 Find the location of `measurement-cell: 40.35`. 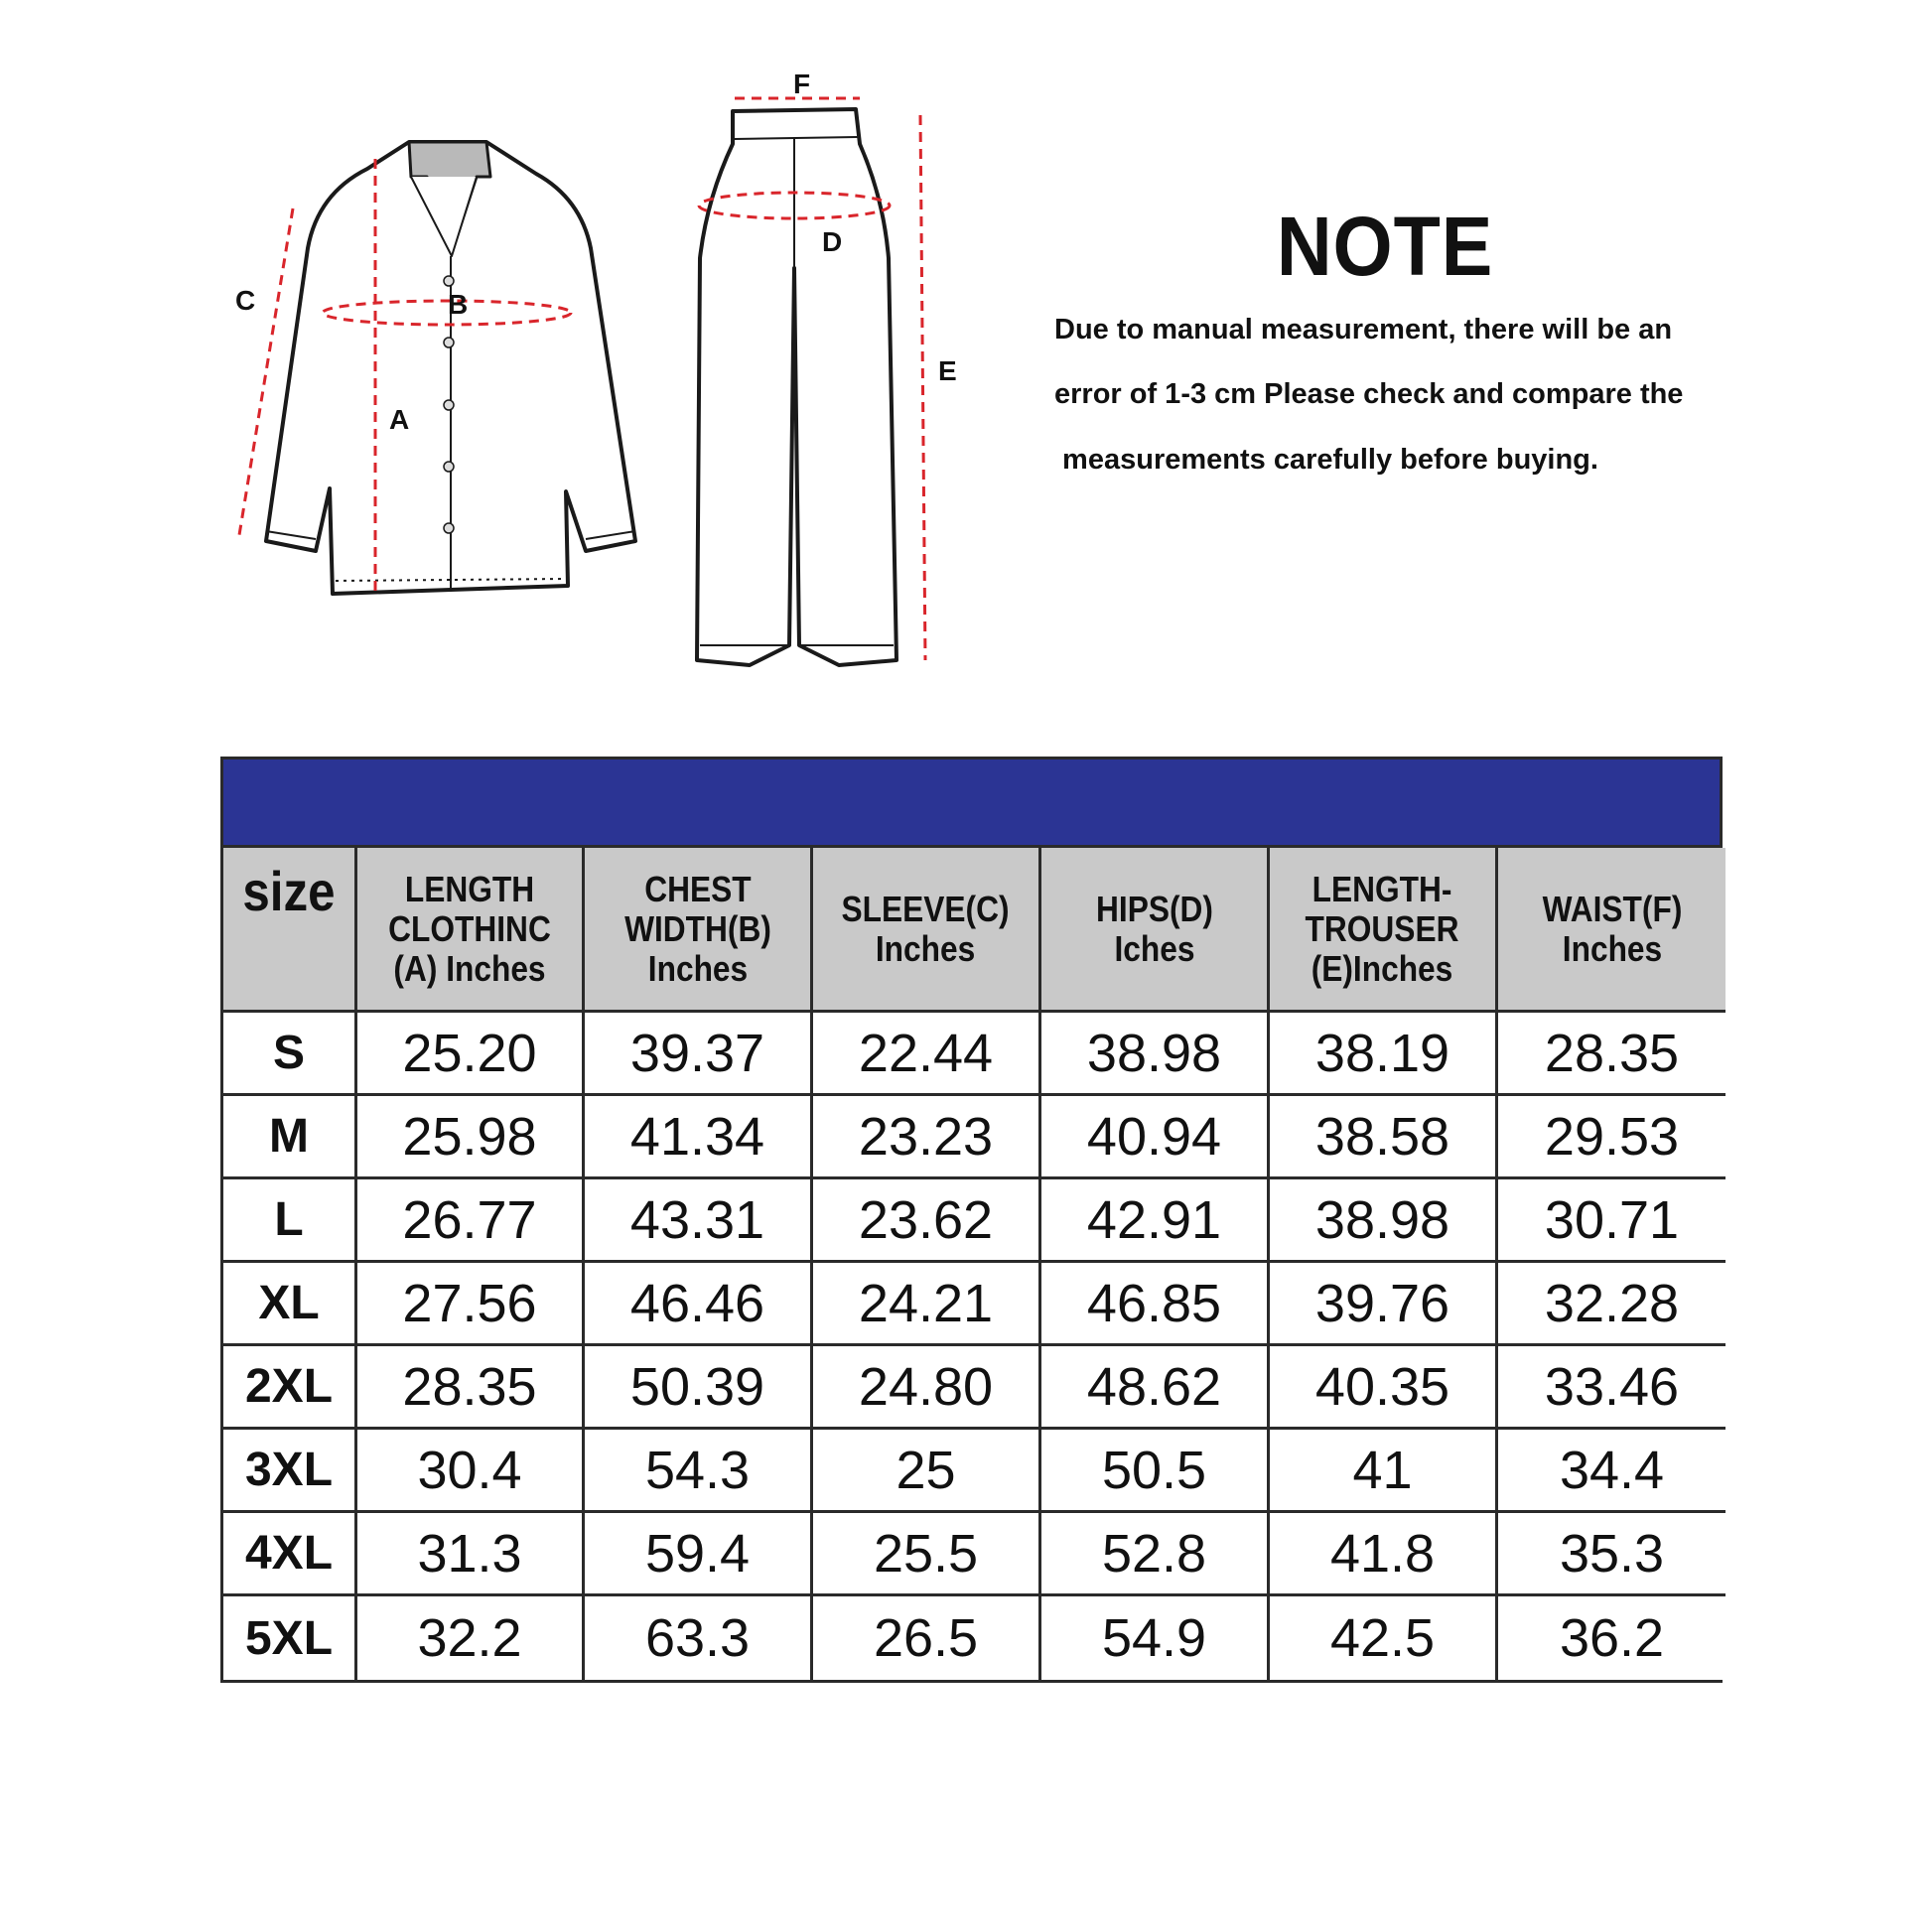

measurement-cell: 40.35 is located at coordinates (1384, 1388).